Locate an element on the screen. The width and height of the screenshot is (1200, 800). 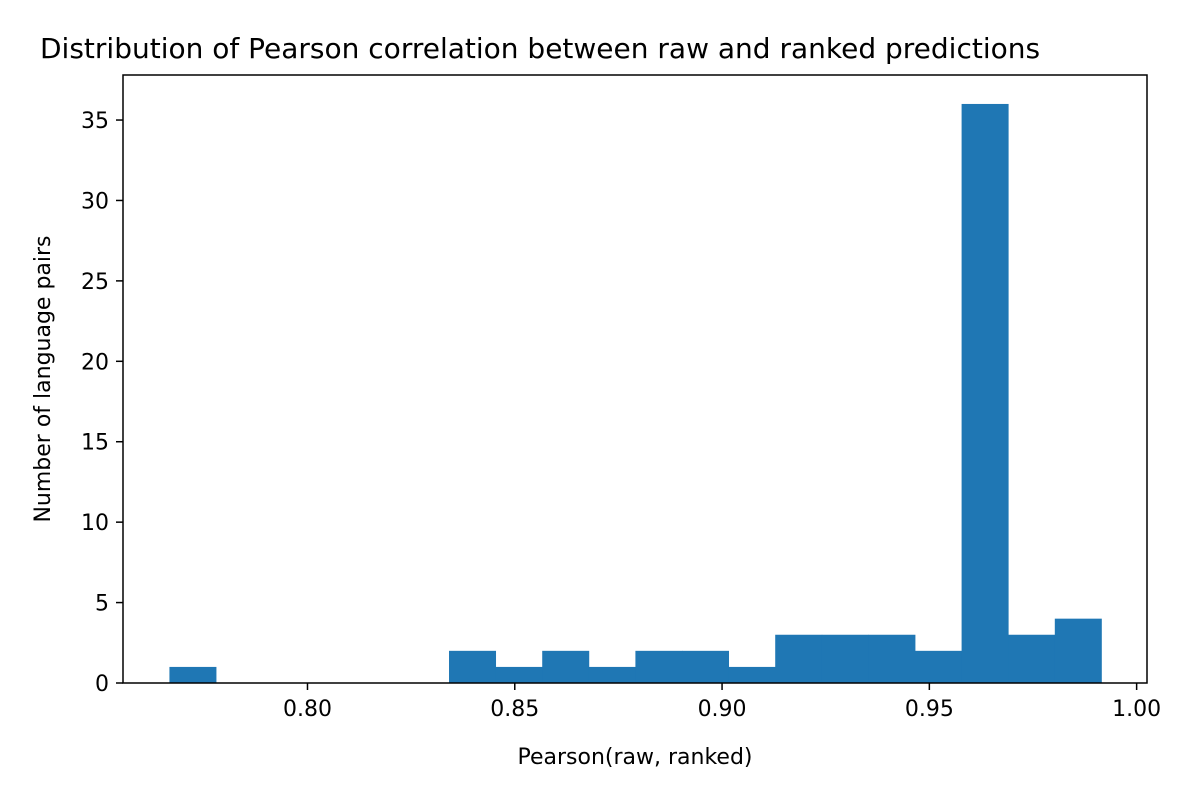
x-axis-label: Pearson(raw, ranked) is located at coordinates (634, 757).